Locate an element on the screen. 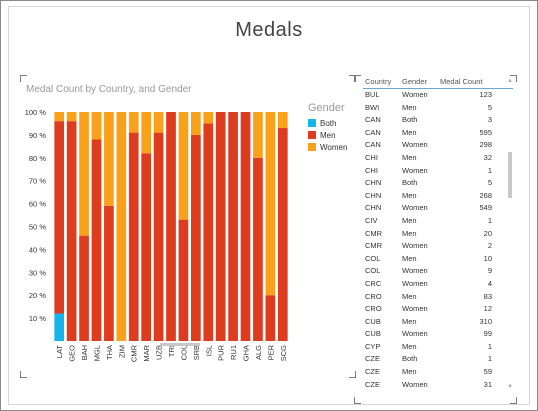 This screenshot has height=411, width=538. table-row: CHN Women 549 is located at coordinates (438, 208).